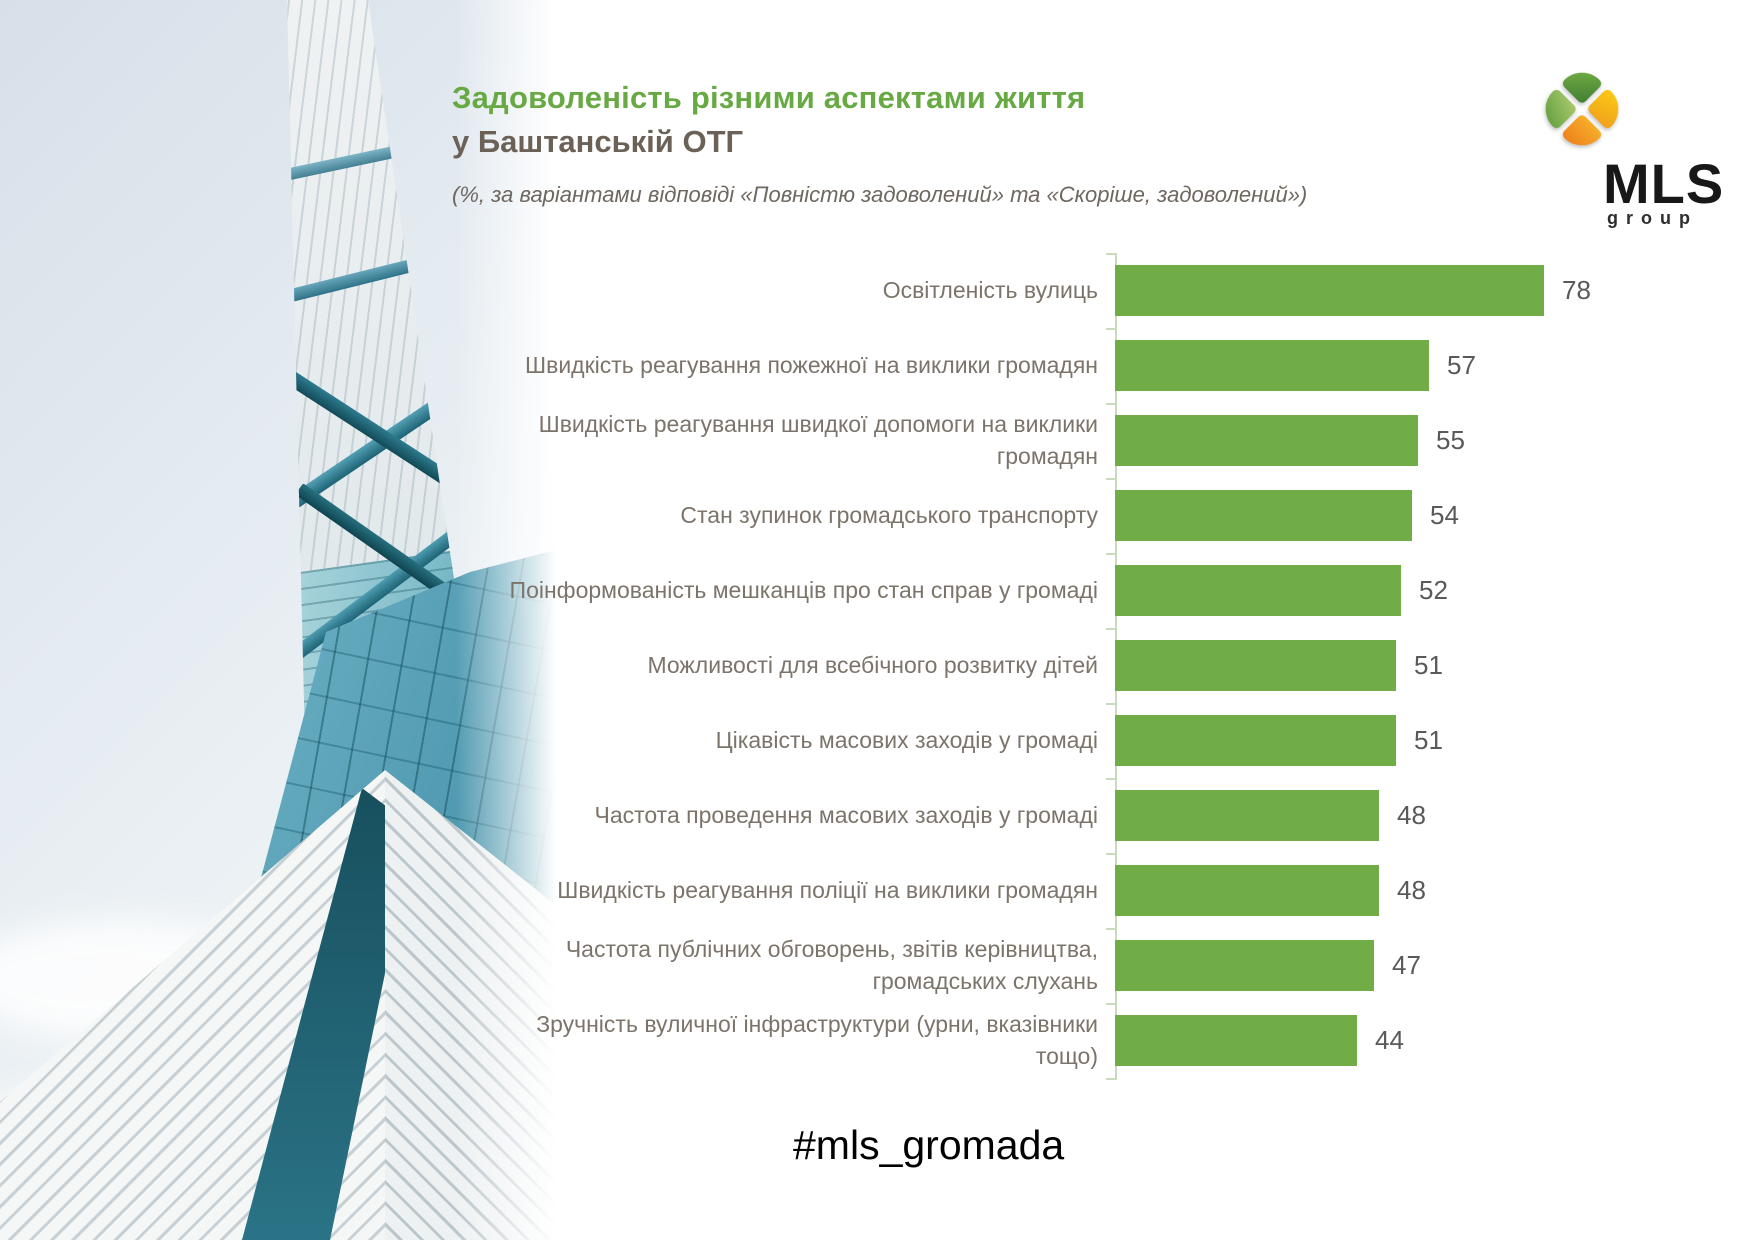 This screenshot has height=1240, width=1754. I want to click on value-label: 54, so click(1444, 515).